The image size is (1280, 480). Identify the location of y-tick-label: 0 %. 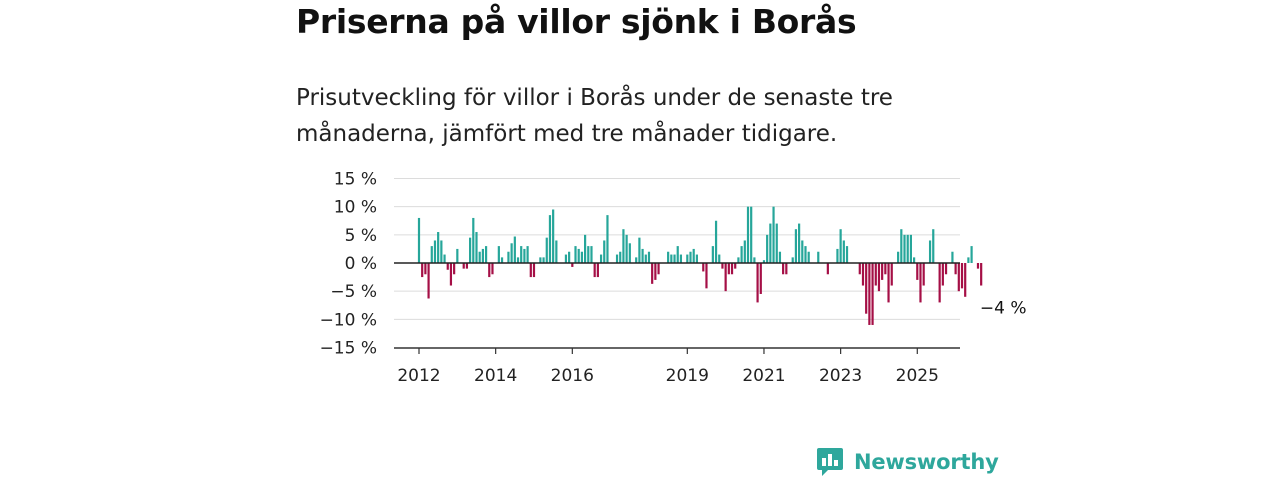
(361, 264).